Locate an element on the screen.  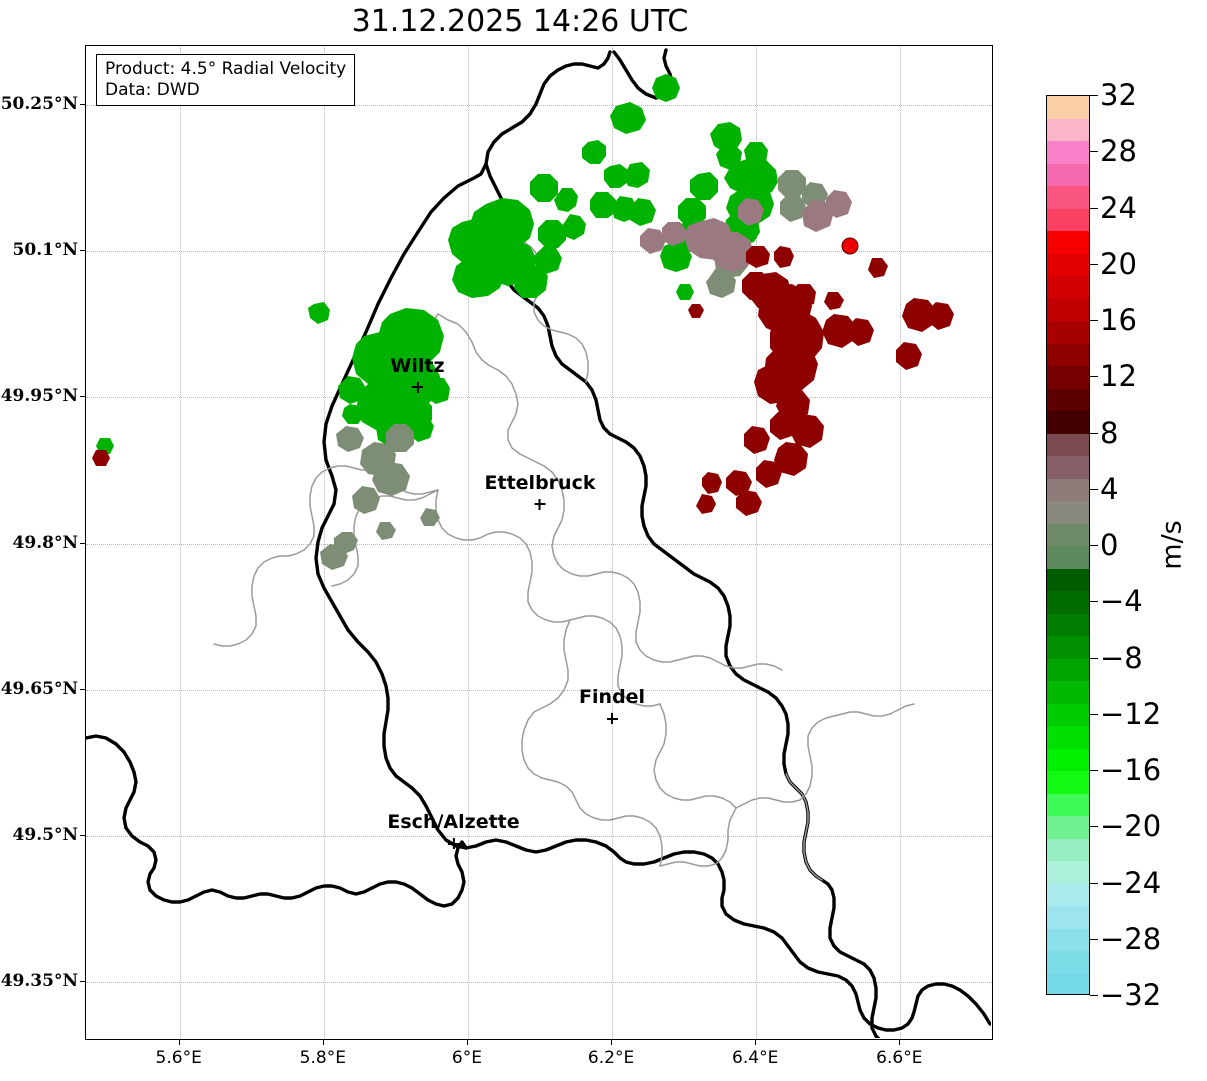
colorbar-tick-label: −12 is located at coordinates (1131, 713).